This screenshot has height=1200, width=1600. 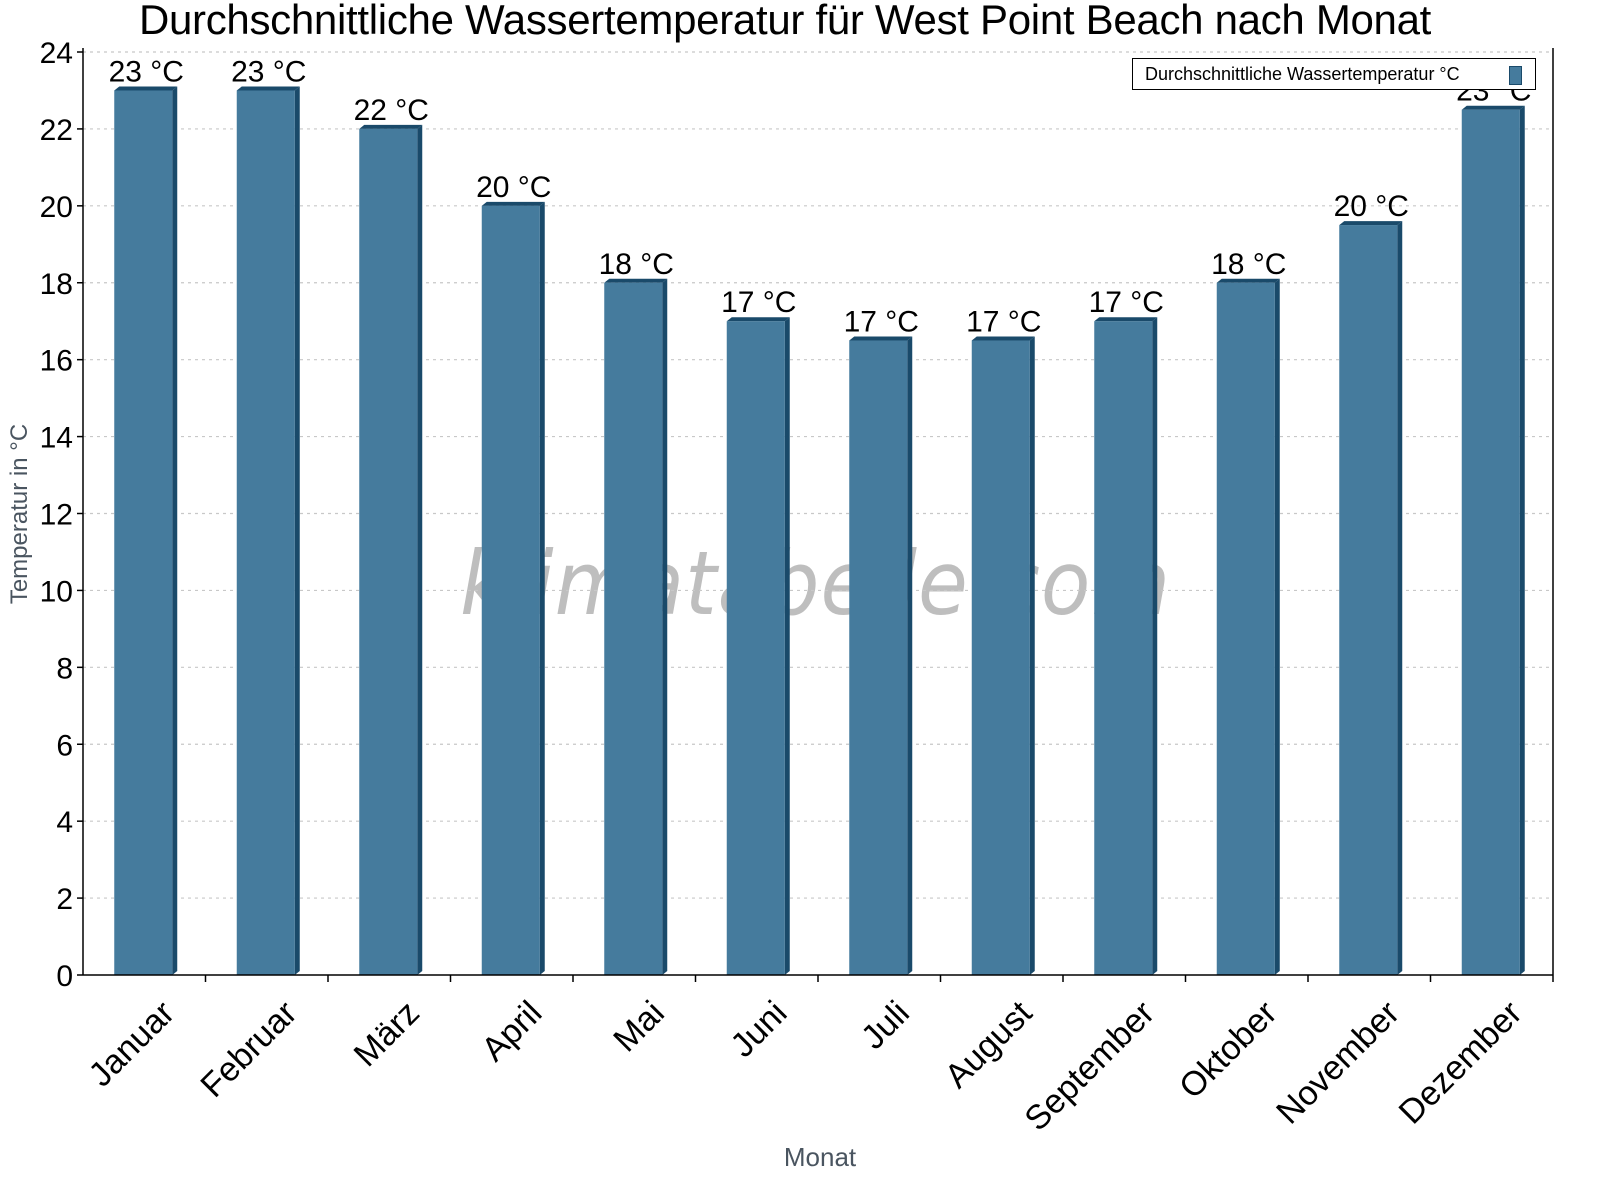 What do you see at coordinates (64, 668) in the screenshot?
I see `y-tick-label: 8` at bounding box center [64, 668].